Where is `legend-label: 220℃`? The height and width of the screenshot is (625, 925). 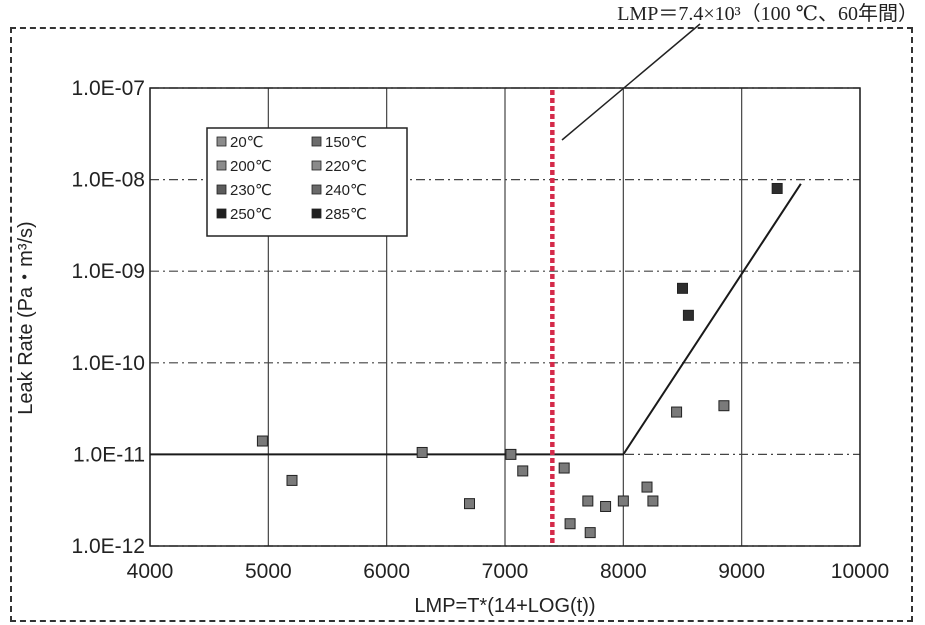 legend-label: 220℃ is located at coordinates (346, 166).